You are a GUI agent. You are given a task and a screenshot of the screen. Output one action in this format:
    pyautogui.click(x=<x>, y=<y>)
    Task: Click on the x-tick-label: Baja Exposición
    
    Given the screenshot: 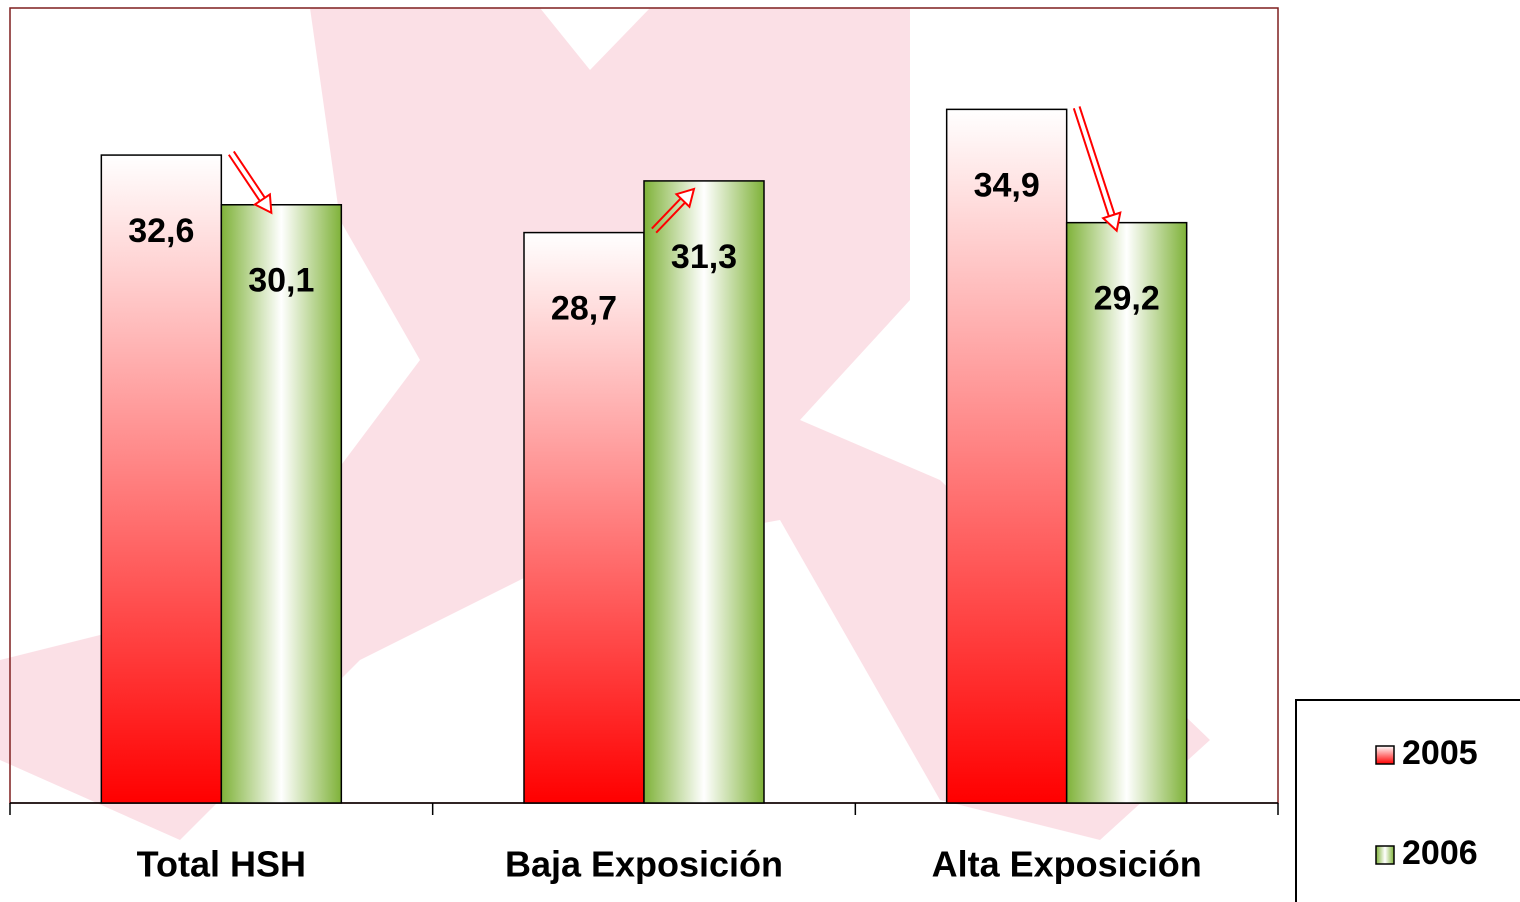 What is the action you would take?
    pyautogui.click(x=644, y=864)
    